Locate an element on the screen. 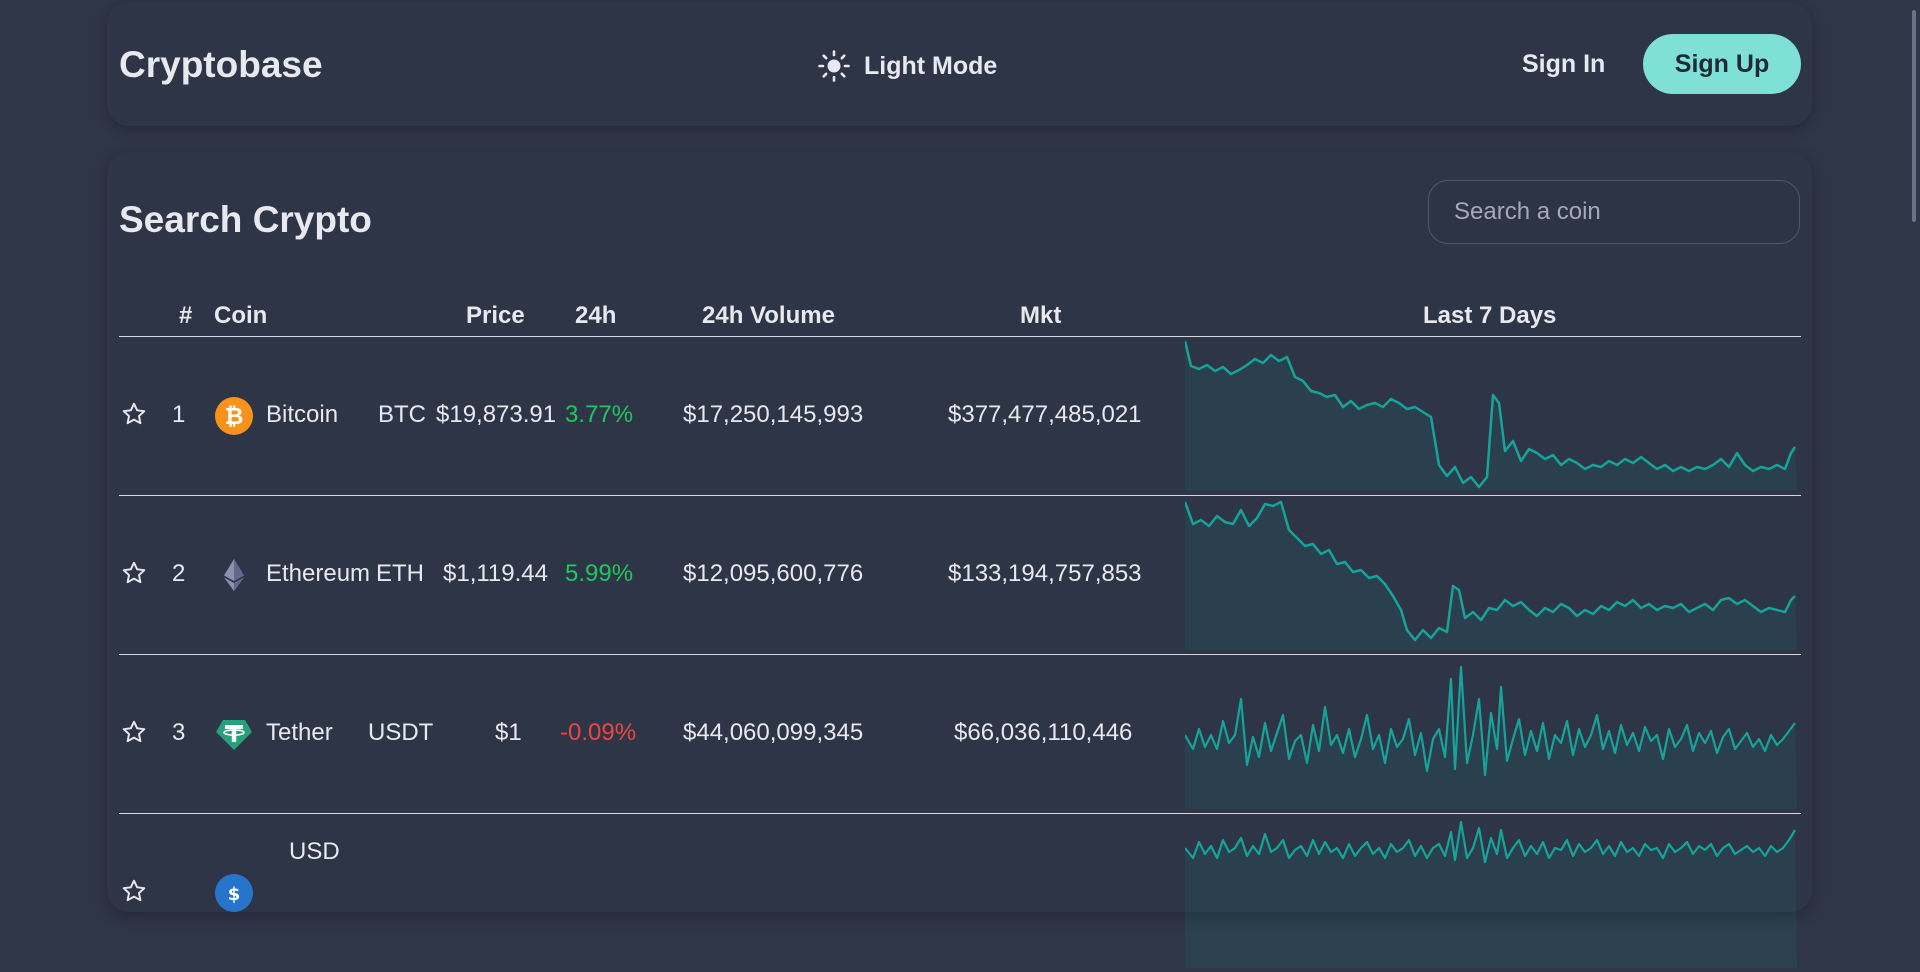 Image resolution: width=1920 pixels, height=972 pixels. header-mkt: Mkt is located at coordinates (1041, 315).